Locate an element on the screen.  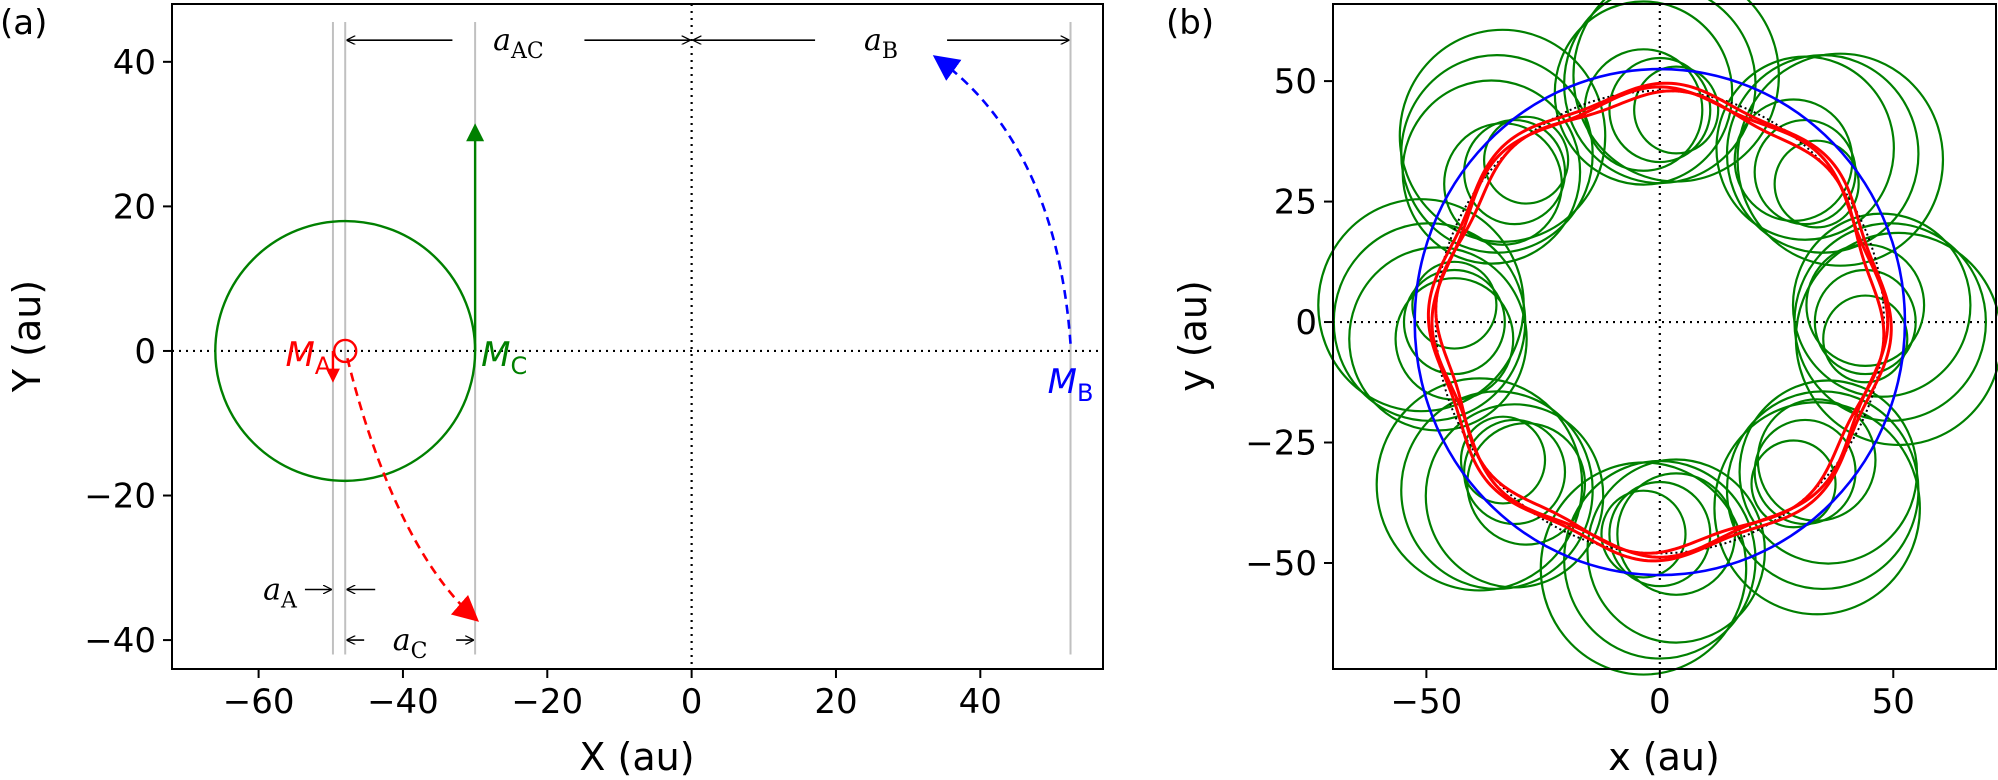
a-ylabel: Y (au) is located at coordinates (27, 336).